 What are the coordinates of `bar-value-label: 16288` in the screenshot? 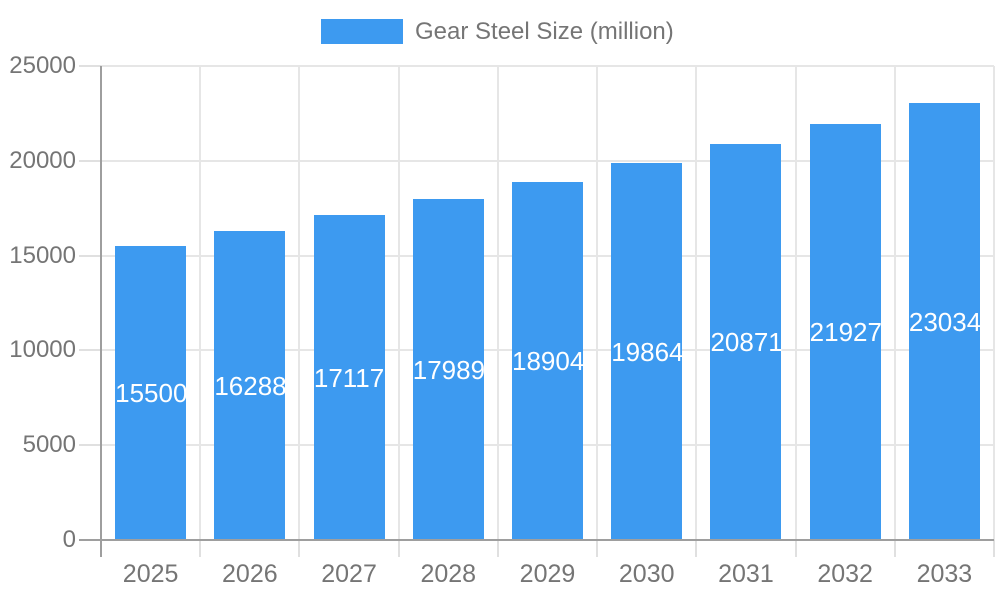 It's located at (250, 385).